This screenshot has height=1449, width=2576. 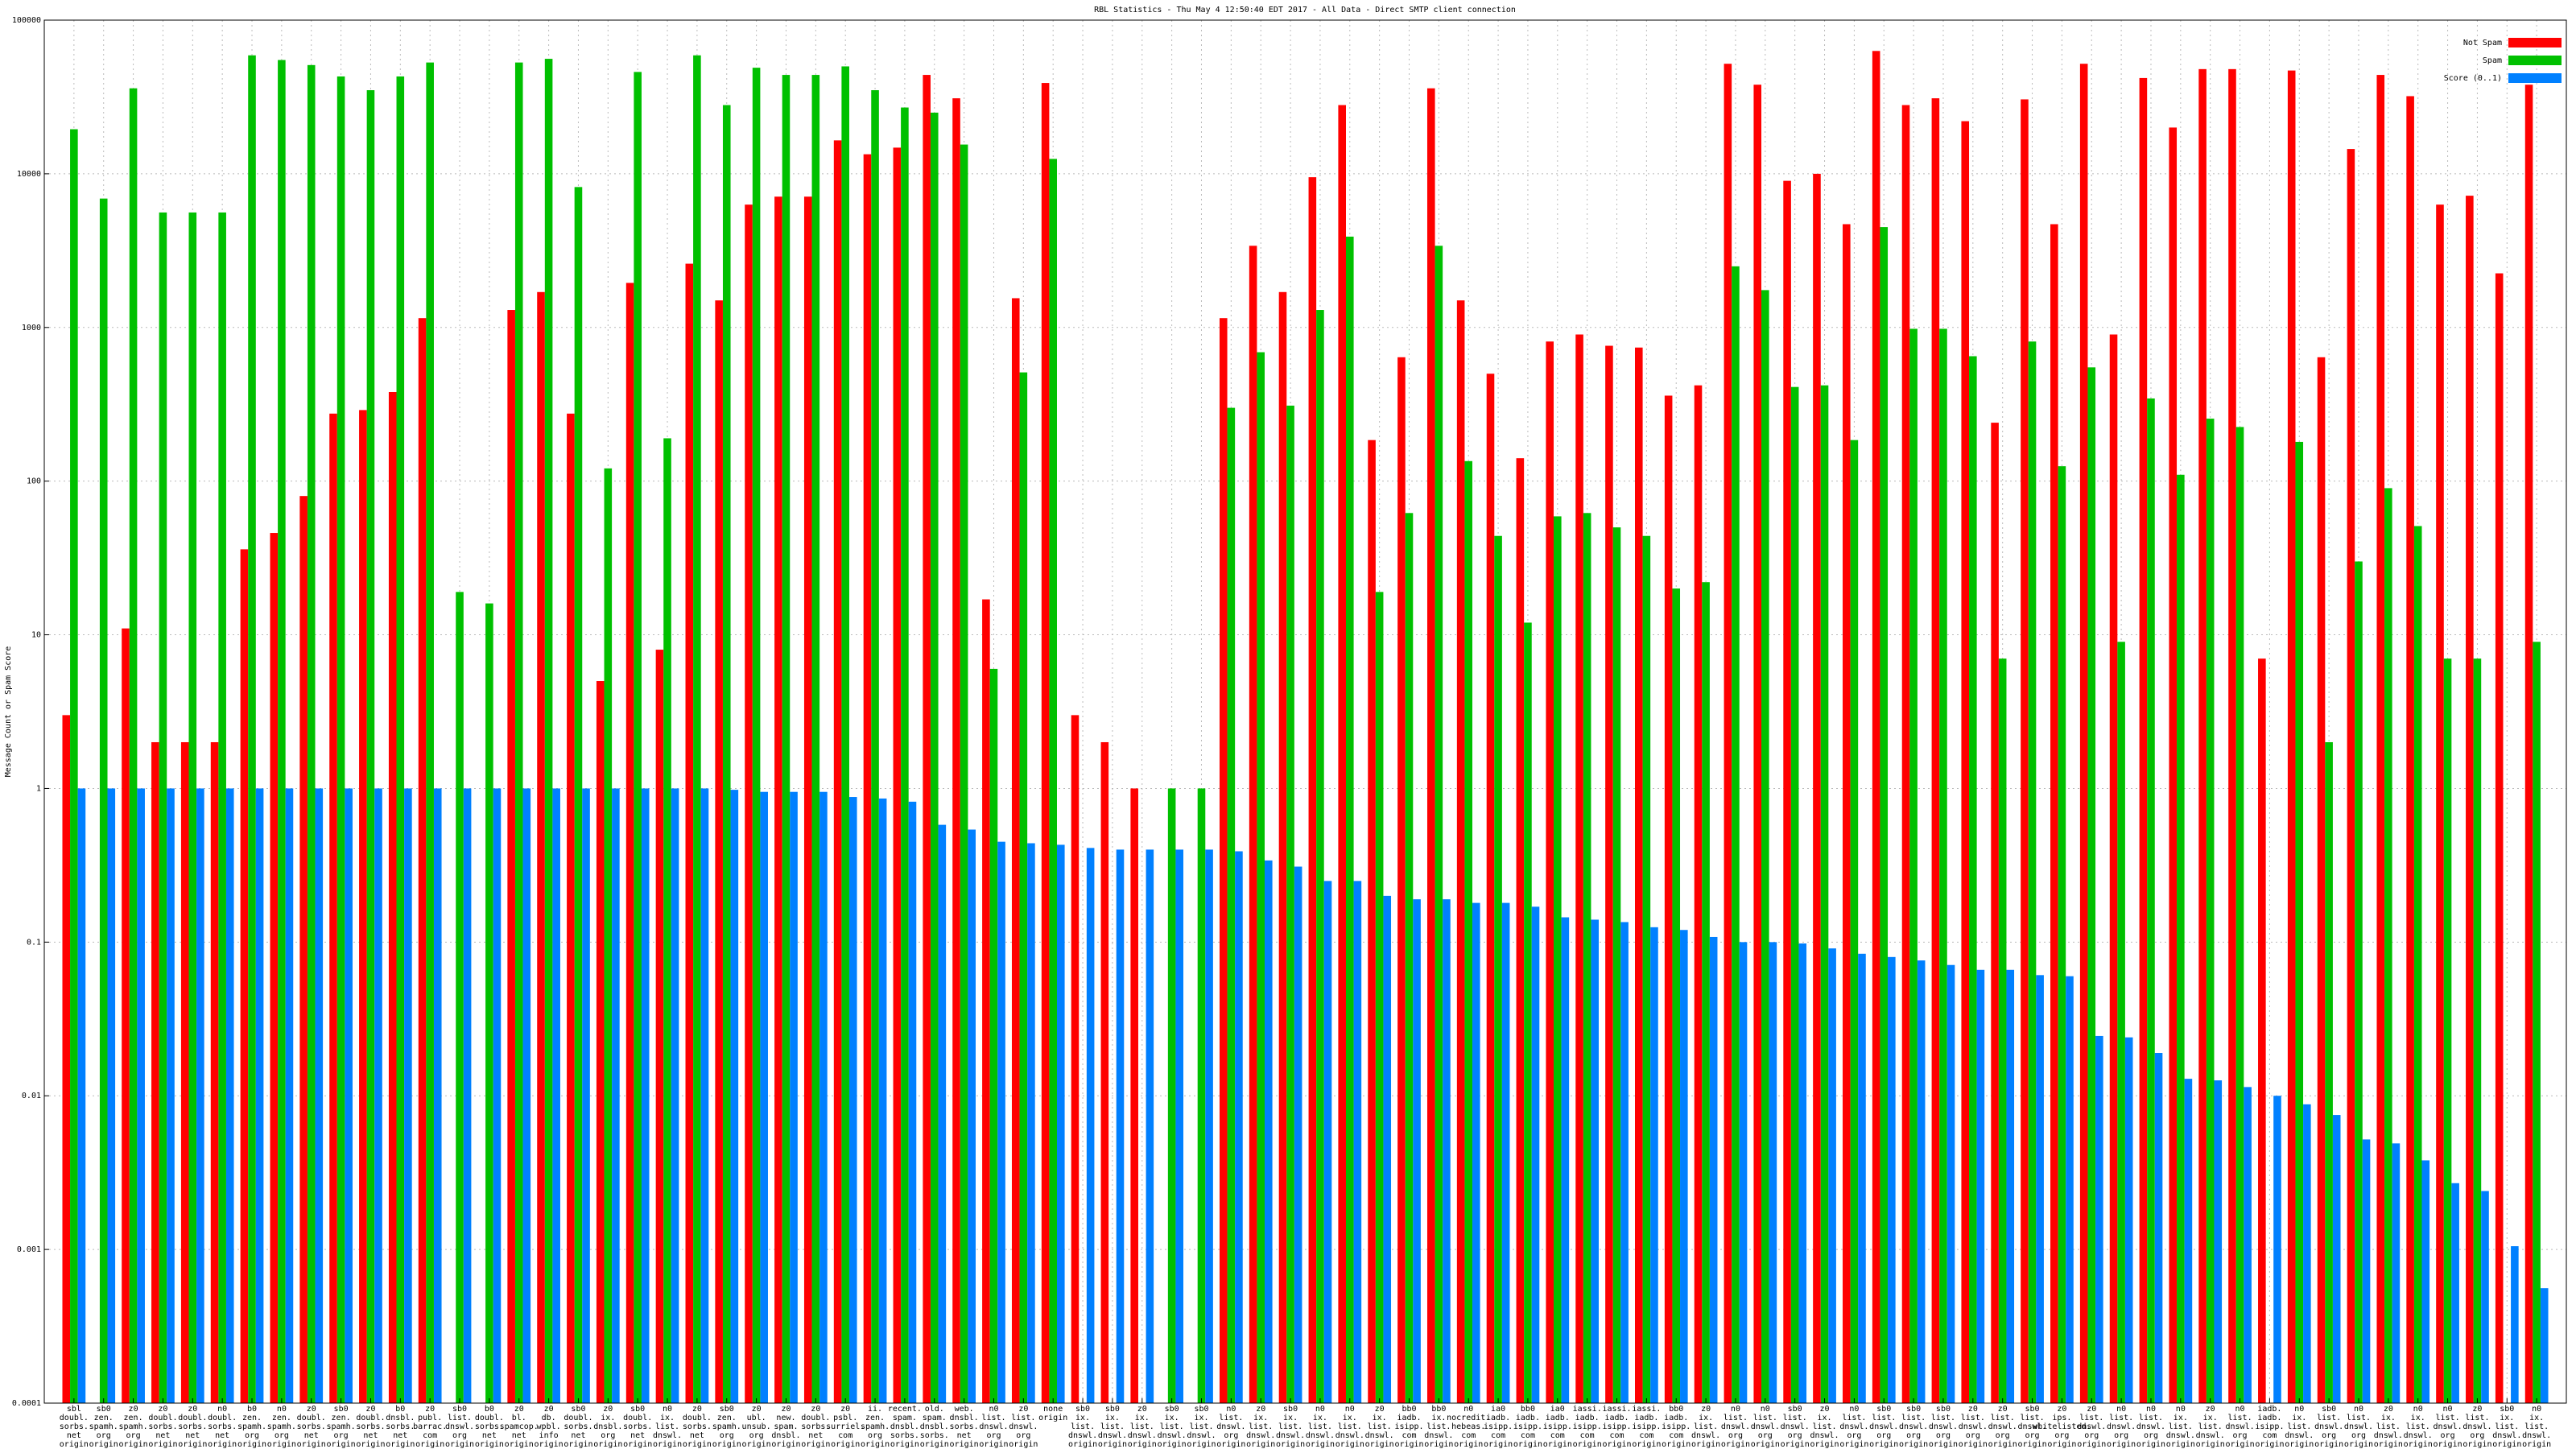 What do you see at coordinates (875, 1409) in the screenshot?
I see `x-tick-label-line: ii.` at bounding box center [875, 1409].